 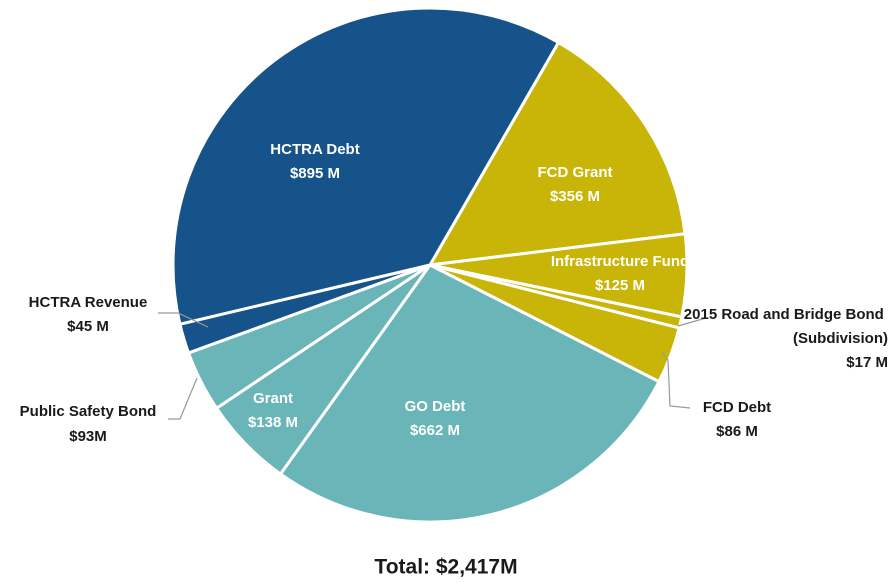 I want to click on slice-label: HCTRA Debt, so click(x=314, y=149).